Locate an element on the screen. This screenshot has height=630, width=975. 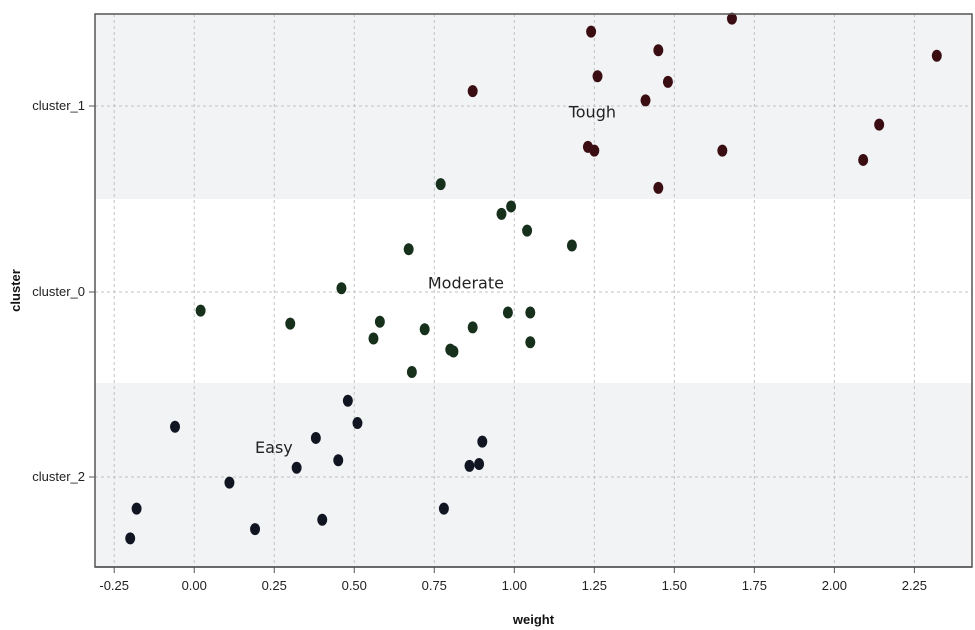
y-tick-label: cluster_0 is located at coordinates (58, 291).